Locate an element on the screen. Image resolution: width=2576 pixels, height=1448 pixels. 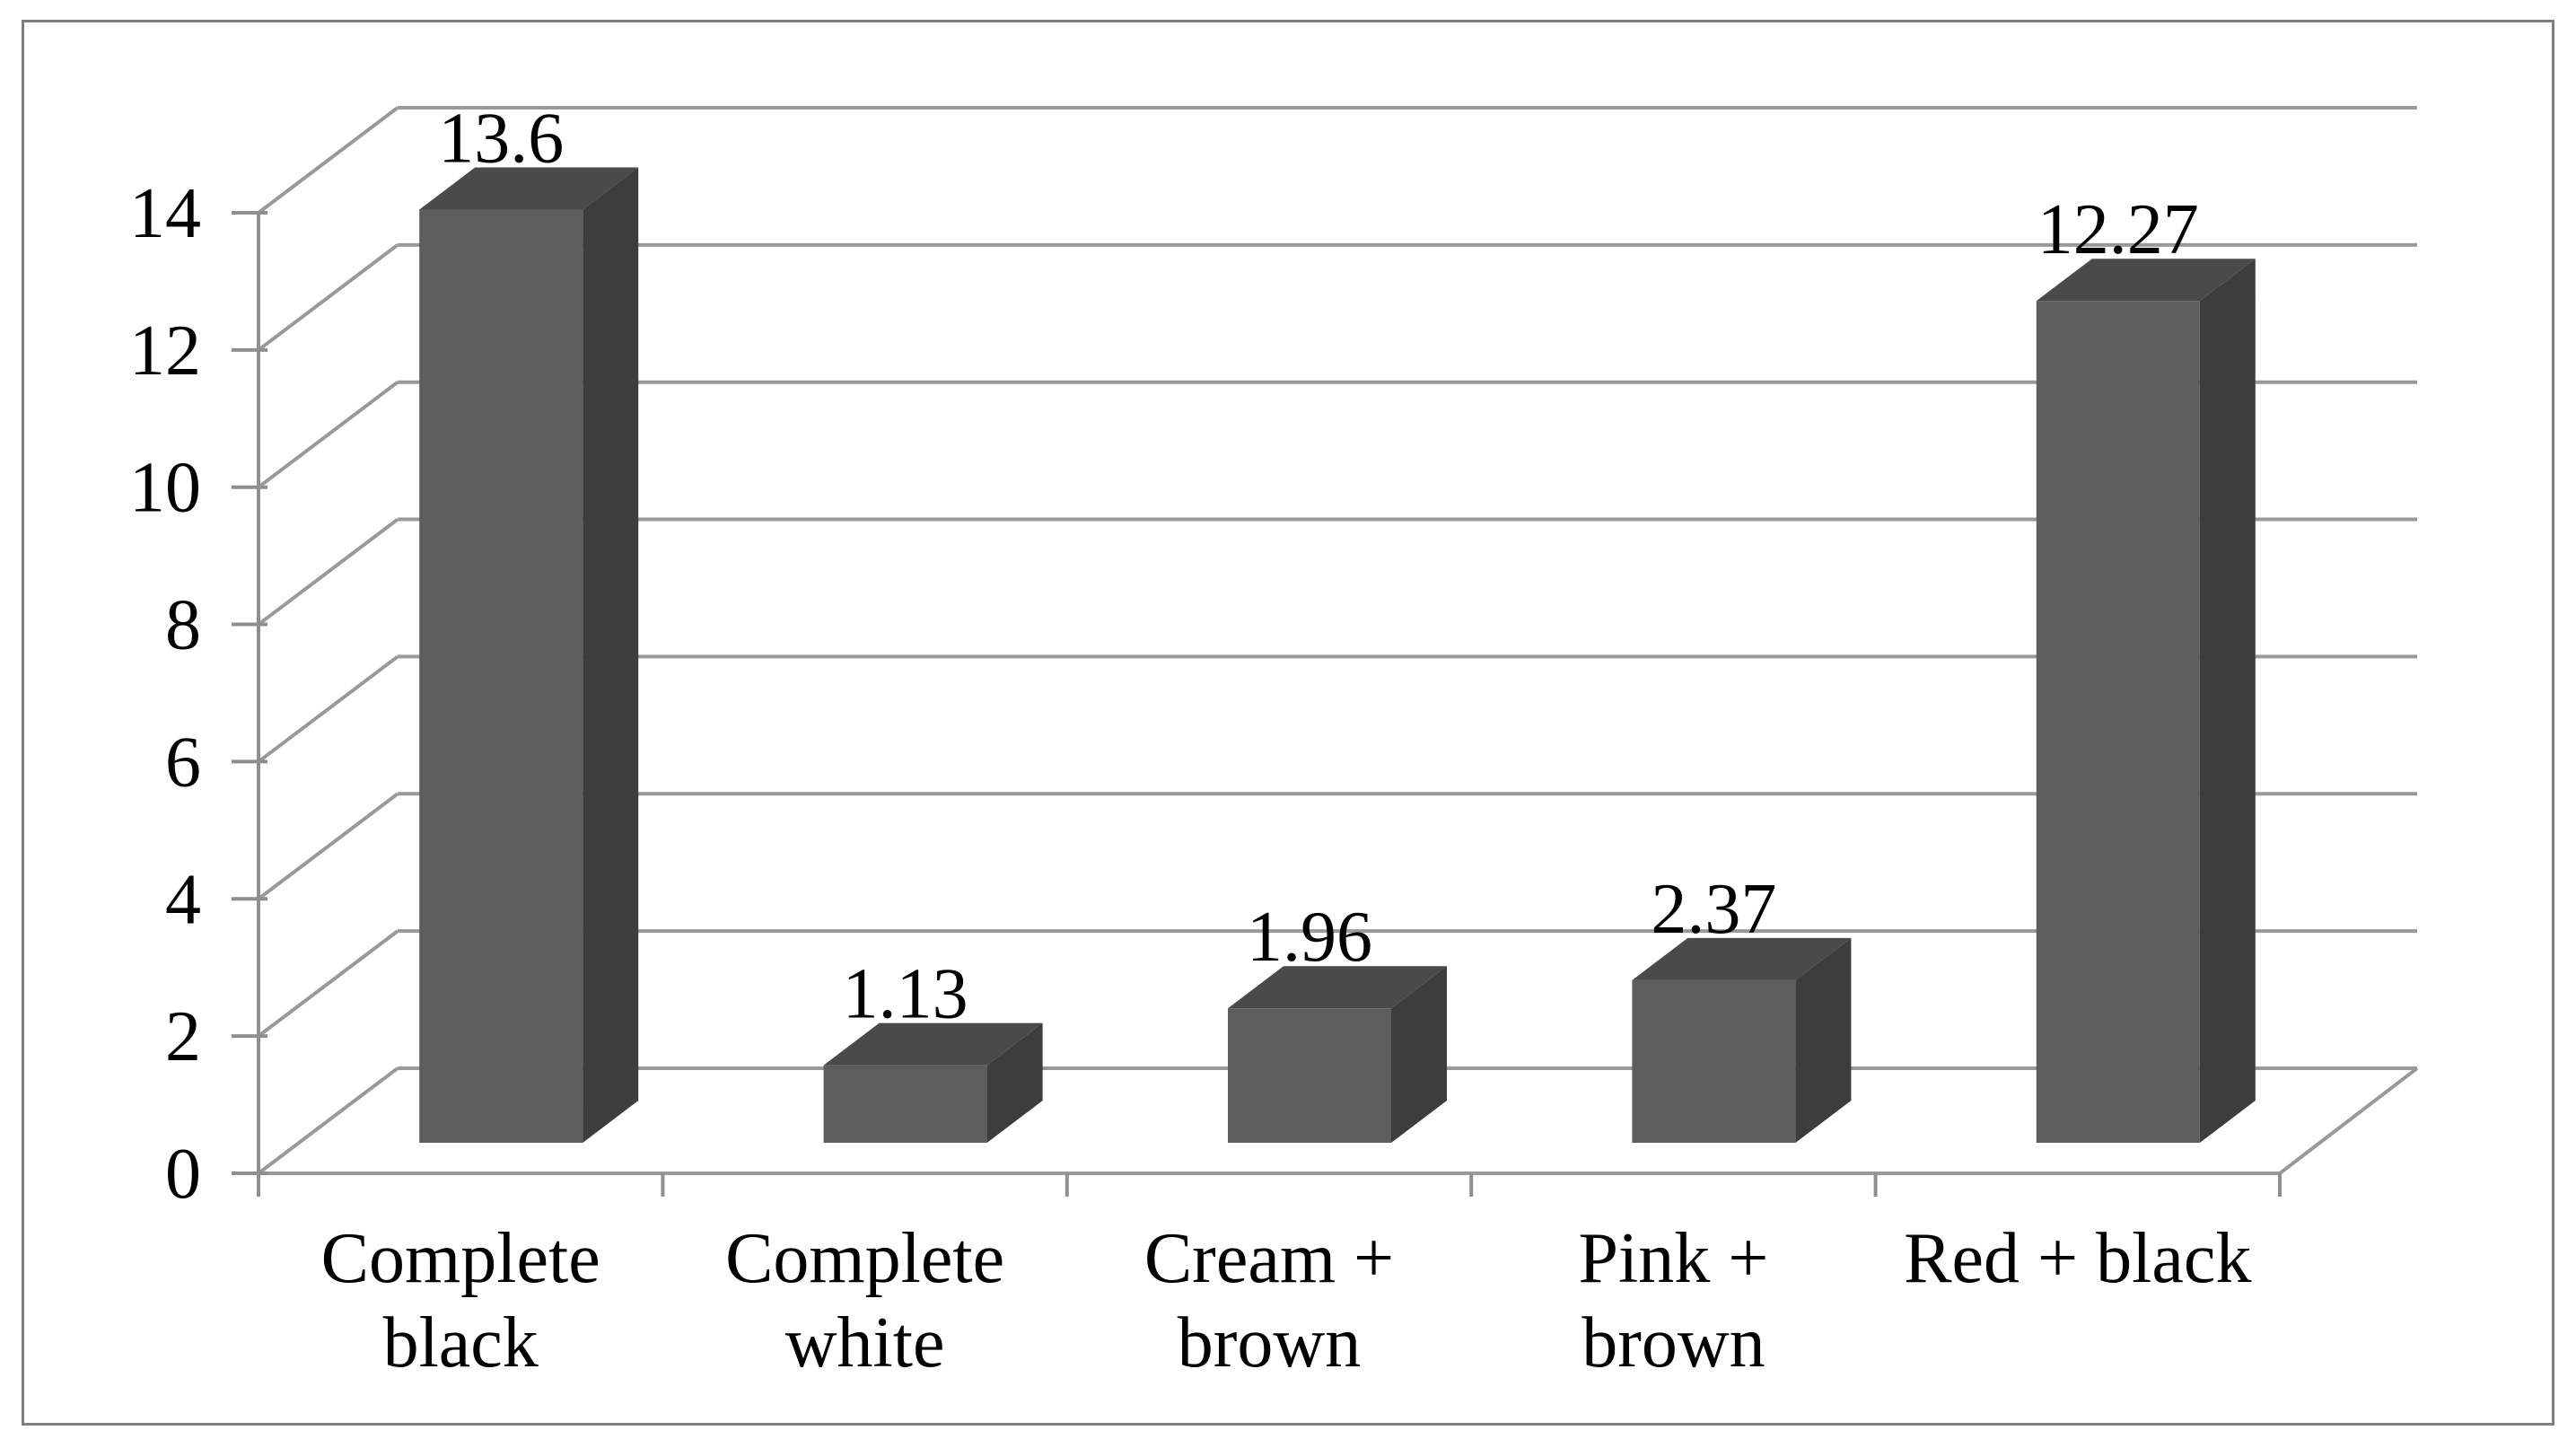
bar-data-label: 2.37 is located at coordinates (1713, 910).